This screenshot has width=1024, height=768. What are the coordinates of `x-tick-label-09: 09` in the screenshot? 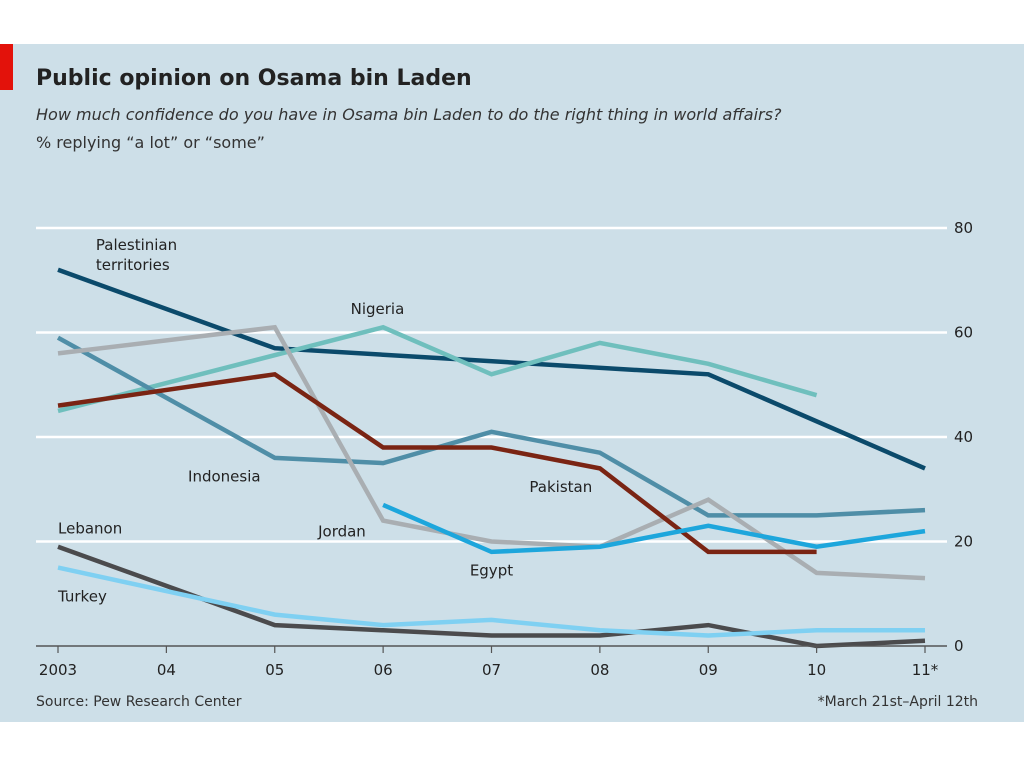 It's located at (708, 670).